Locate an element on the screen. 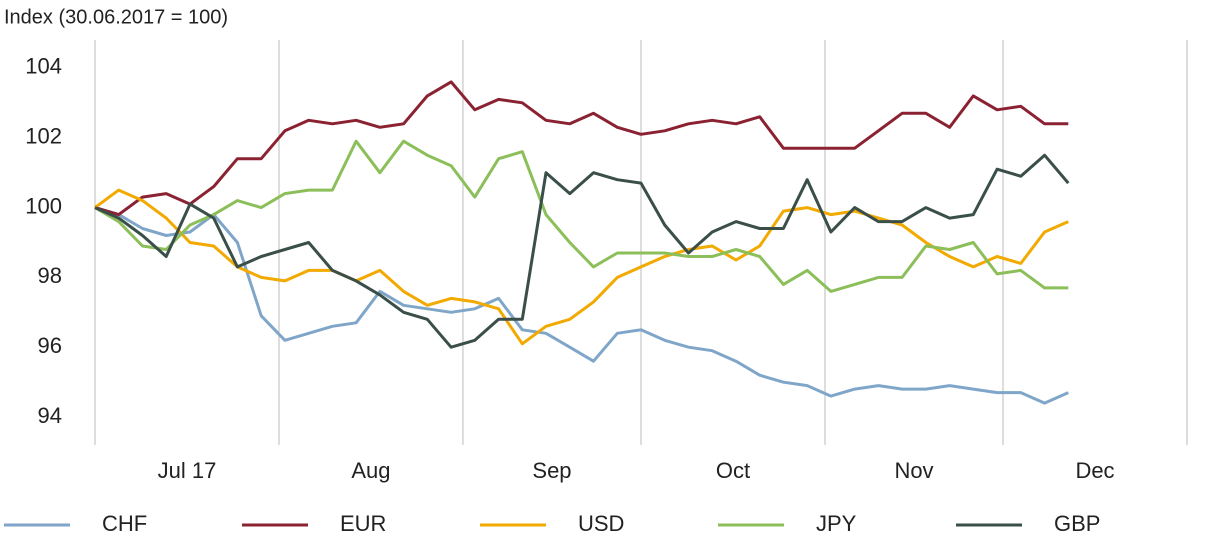 The image size is (1214, 544). x-tick-label: Sep is located at coordinates (551, 470).